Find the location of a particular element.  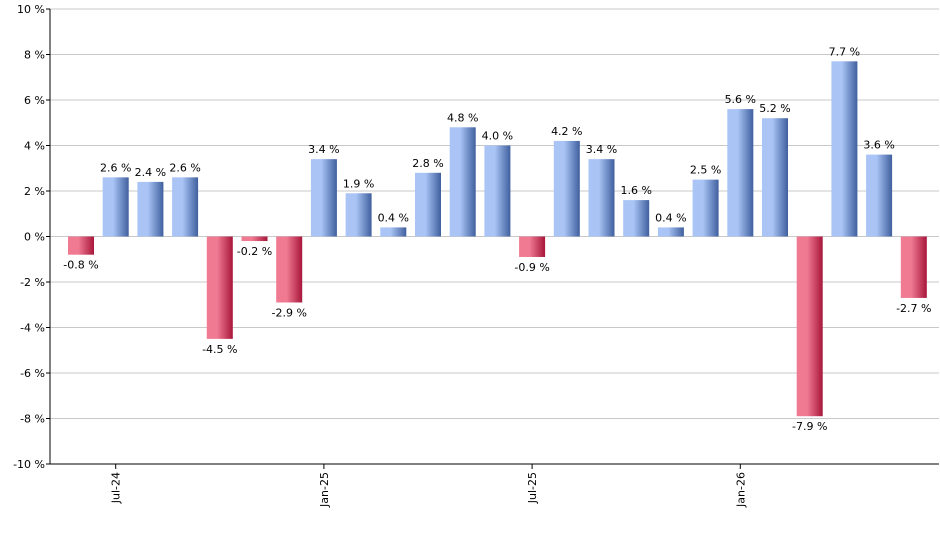

data-label: 3.6 % is located at coordinates (878, 145).